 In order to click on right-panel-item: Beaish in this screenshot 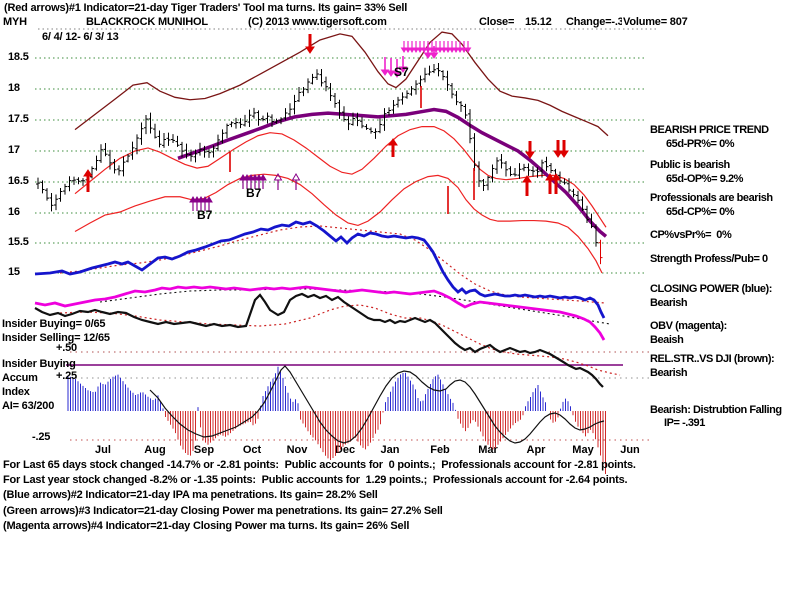, I will do `click(667, 340)`.